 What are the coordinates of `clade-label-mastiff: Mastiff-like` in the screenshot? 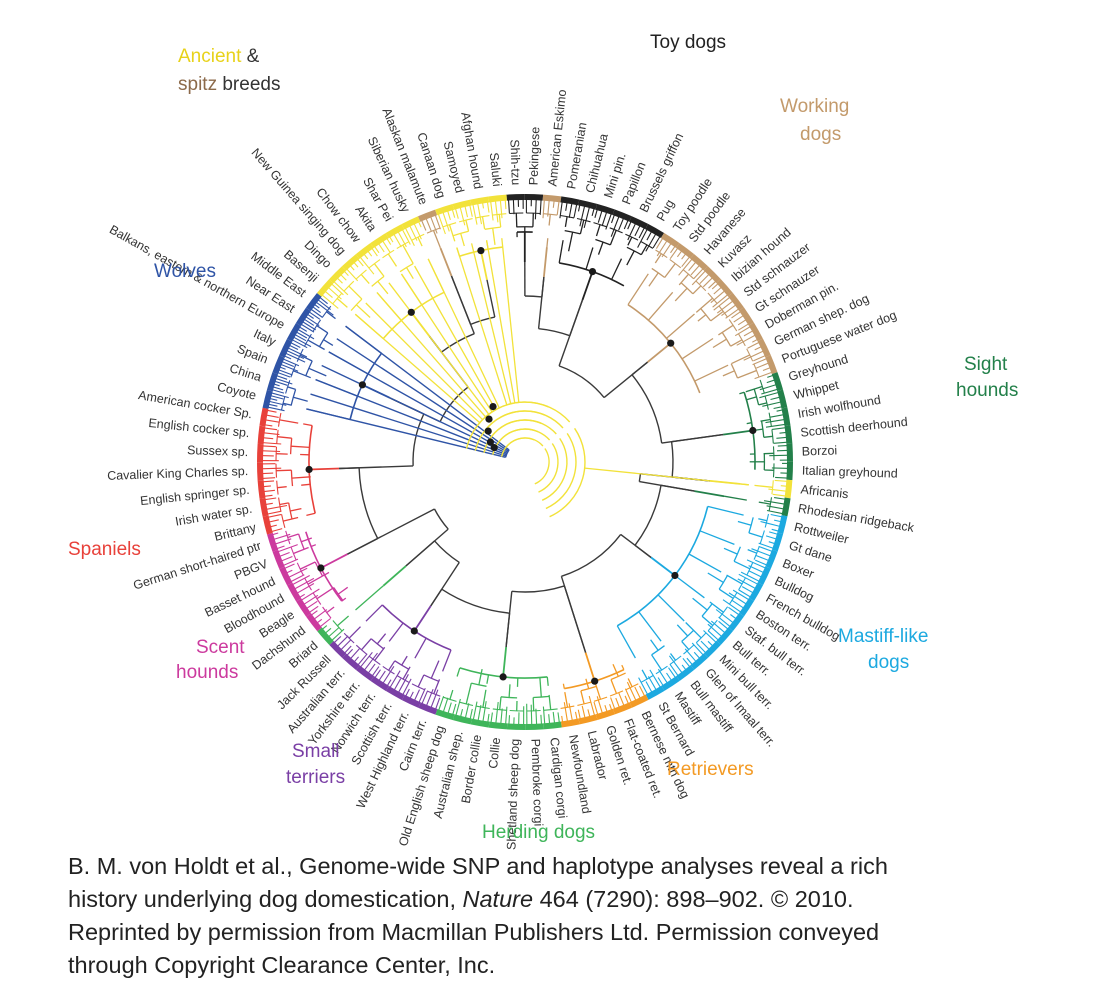 It's located at (883, 636).